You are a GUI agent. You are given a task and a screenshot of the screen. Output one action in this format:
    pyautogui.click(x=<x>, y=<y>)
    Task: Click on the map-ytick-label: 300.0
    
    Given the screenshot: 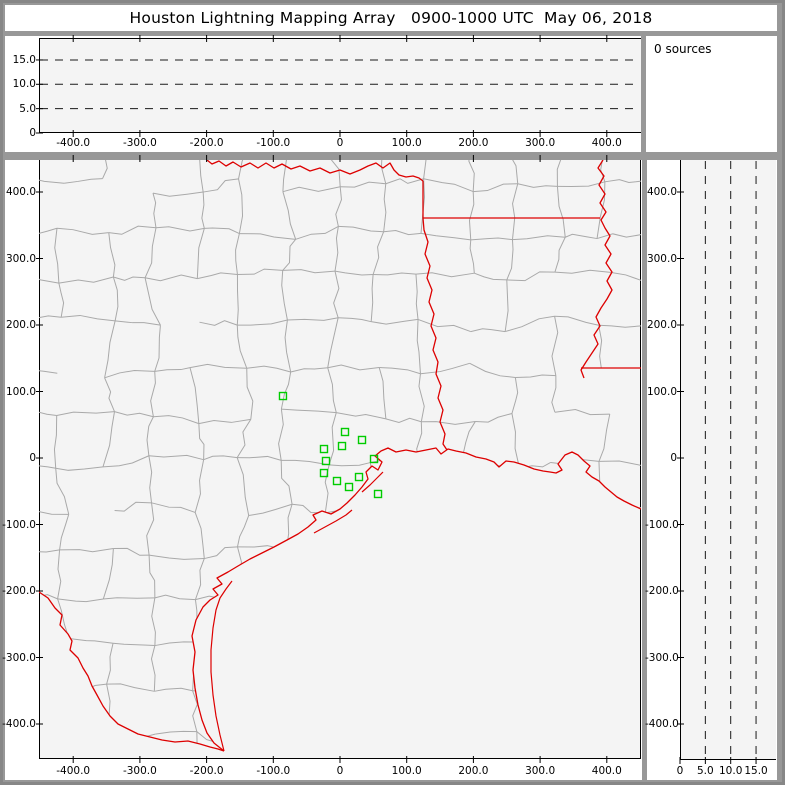 What is the action you would take?
    pyautogui.click(x=20, y=258)
    